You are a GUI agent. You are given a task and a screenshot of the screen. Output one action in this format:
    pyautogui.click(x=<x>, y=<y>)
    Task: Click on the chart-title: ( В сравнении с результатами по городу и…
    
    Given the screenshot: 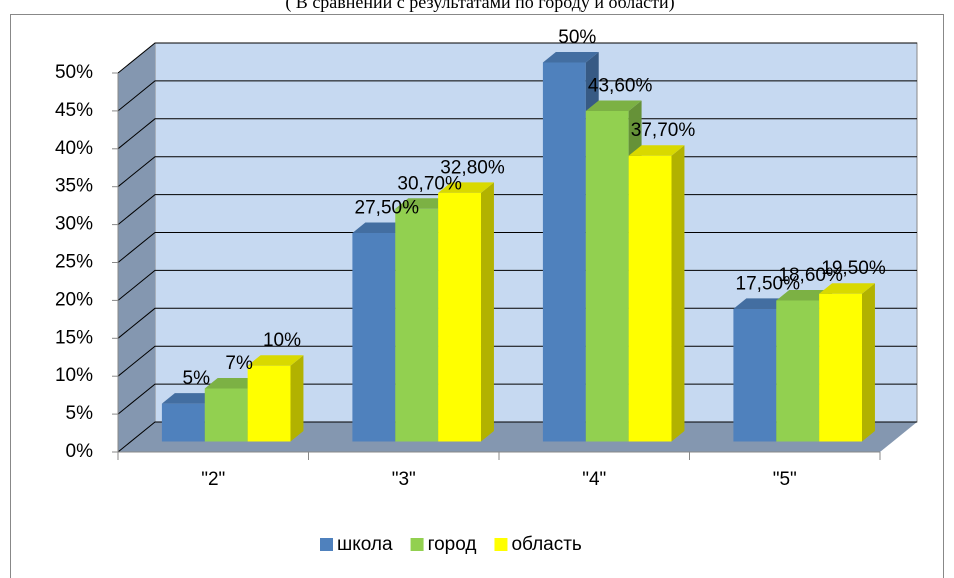 What is the action you would take?
    pyautogui.click(x=479, y=6)
    